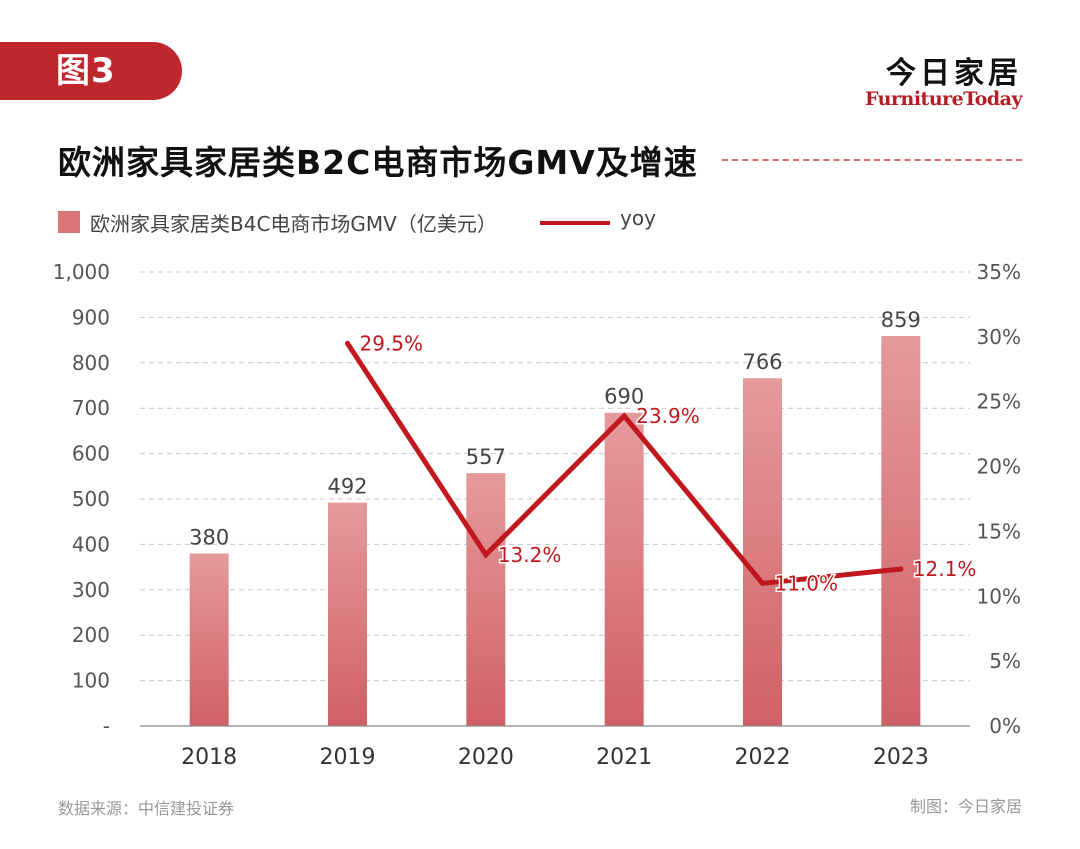 Image resolution: width=1080 pixels, height=849 pixels. What do you see at coordinates (91, 544) in the screenshot?
I see `left-tick-label: 400` at bounding box center [91, 544].